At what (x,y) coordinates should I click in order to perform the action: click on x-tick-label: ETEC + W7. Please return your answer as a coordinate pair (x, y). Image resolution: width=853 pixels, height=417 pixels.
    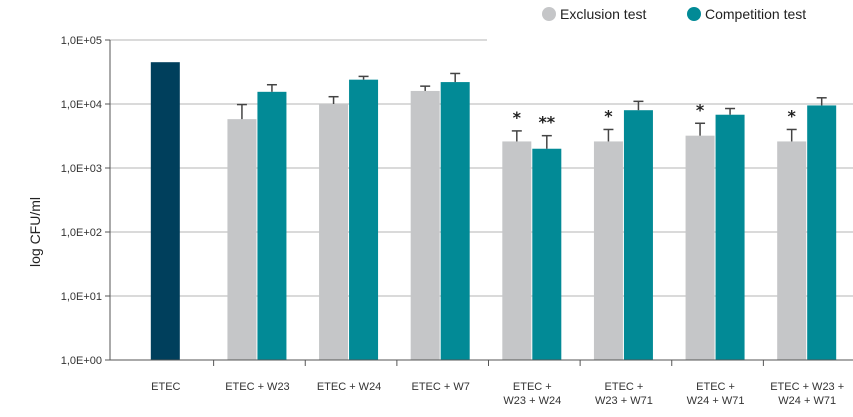
    Looking at the image, I should click on (441, 387).